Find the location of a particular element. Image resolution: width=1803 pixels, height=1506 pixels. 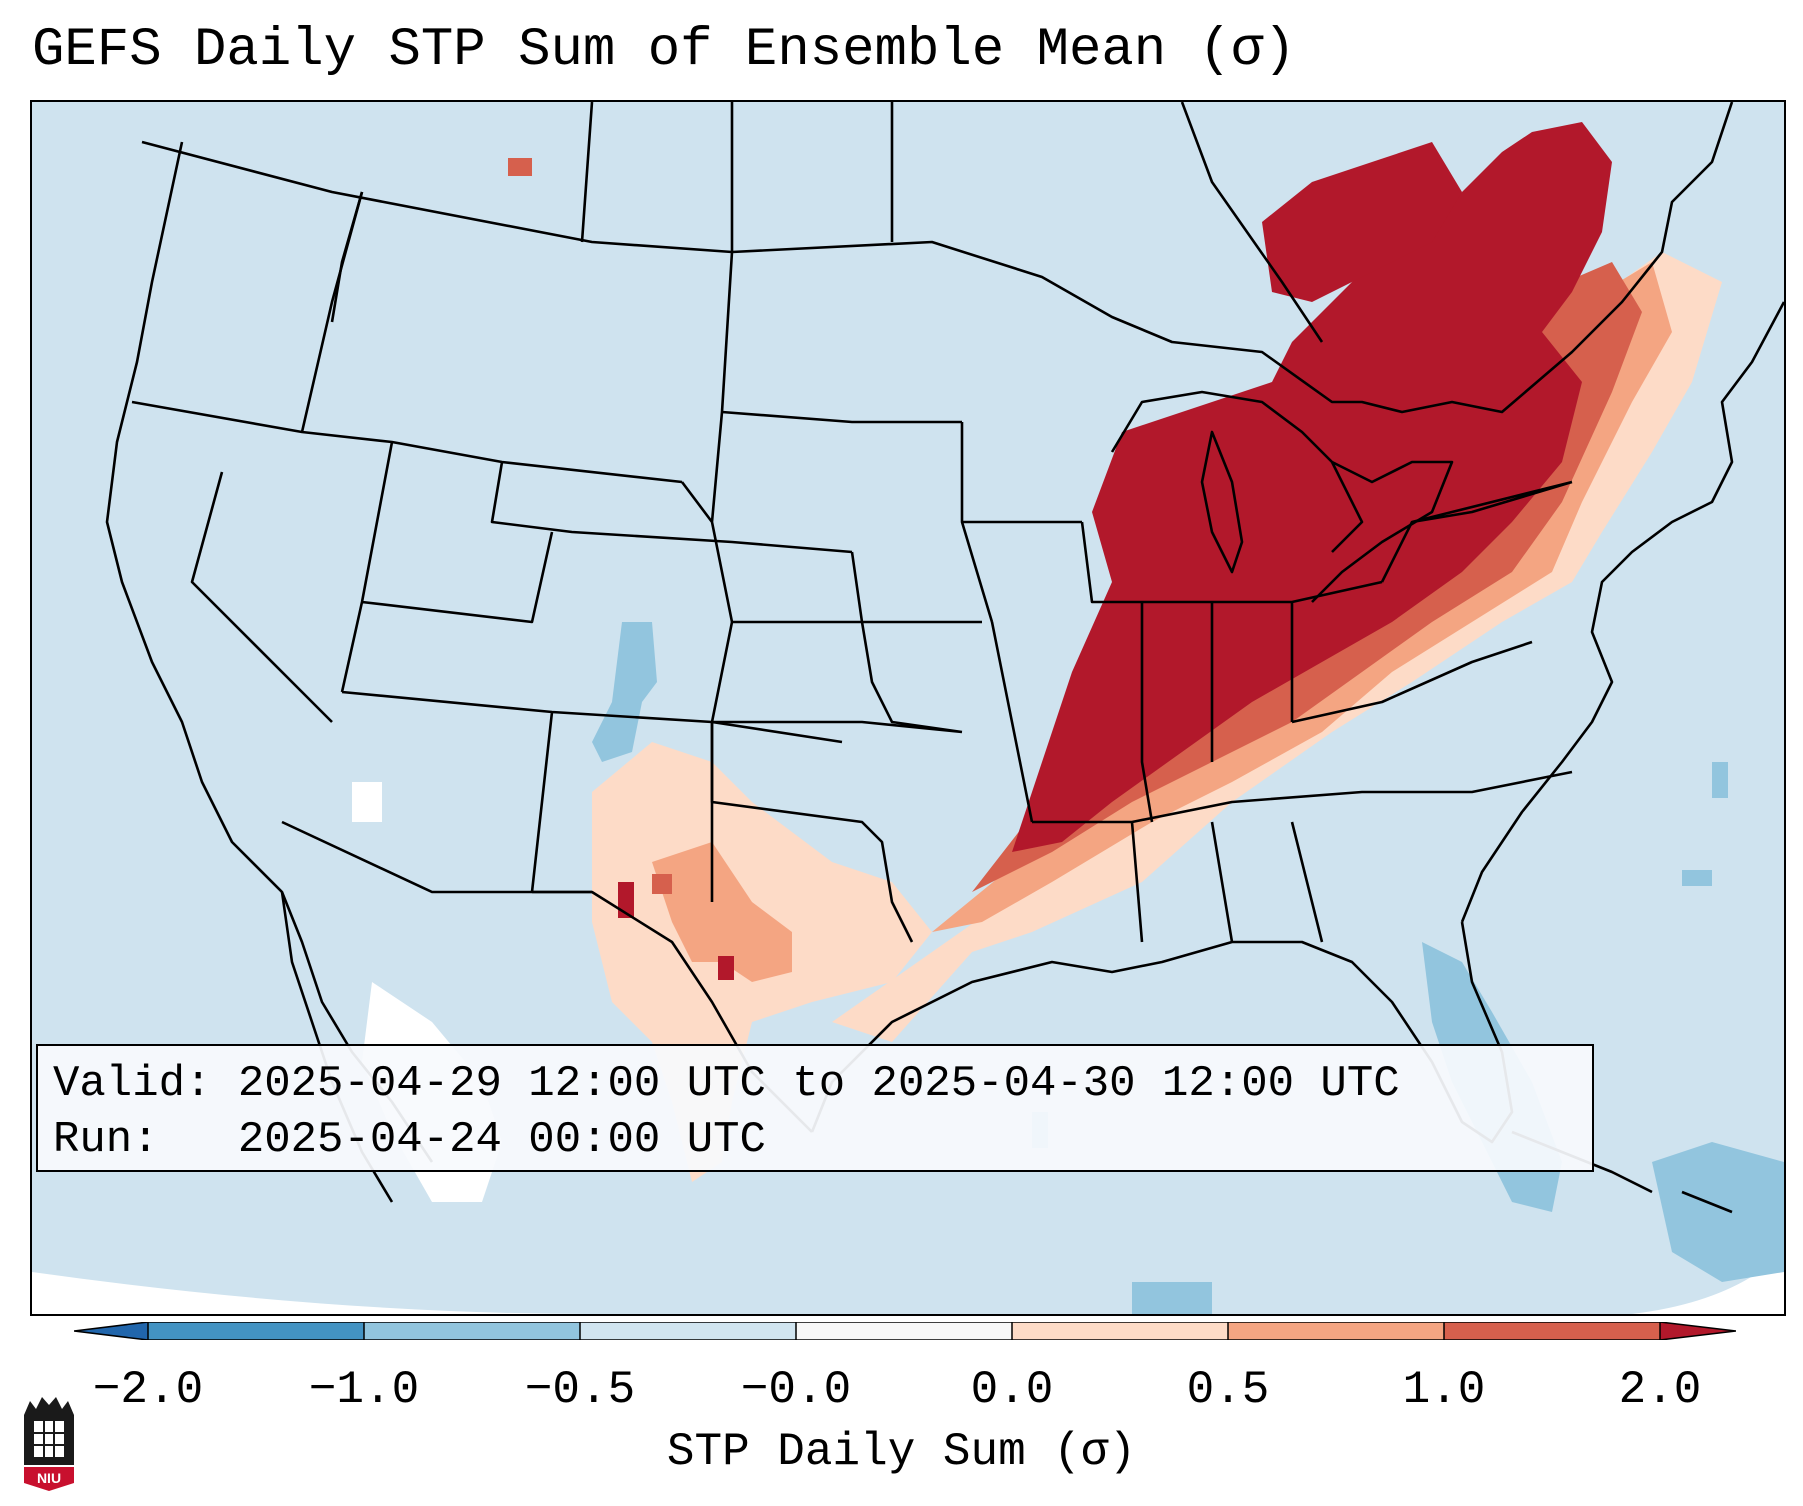

colorbar-tick-label: 0.0 is located at coordinates (1012, 1390).